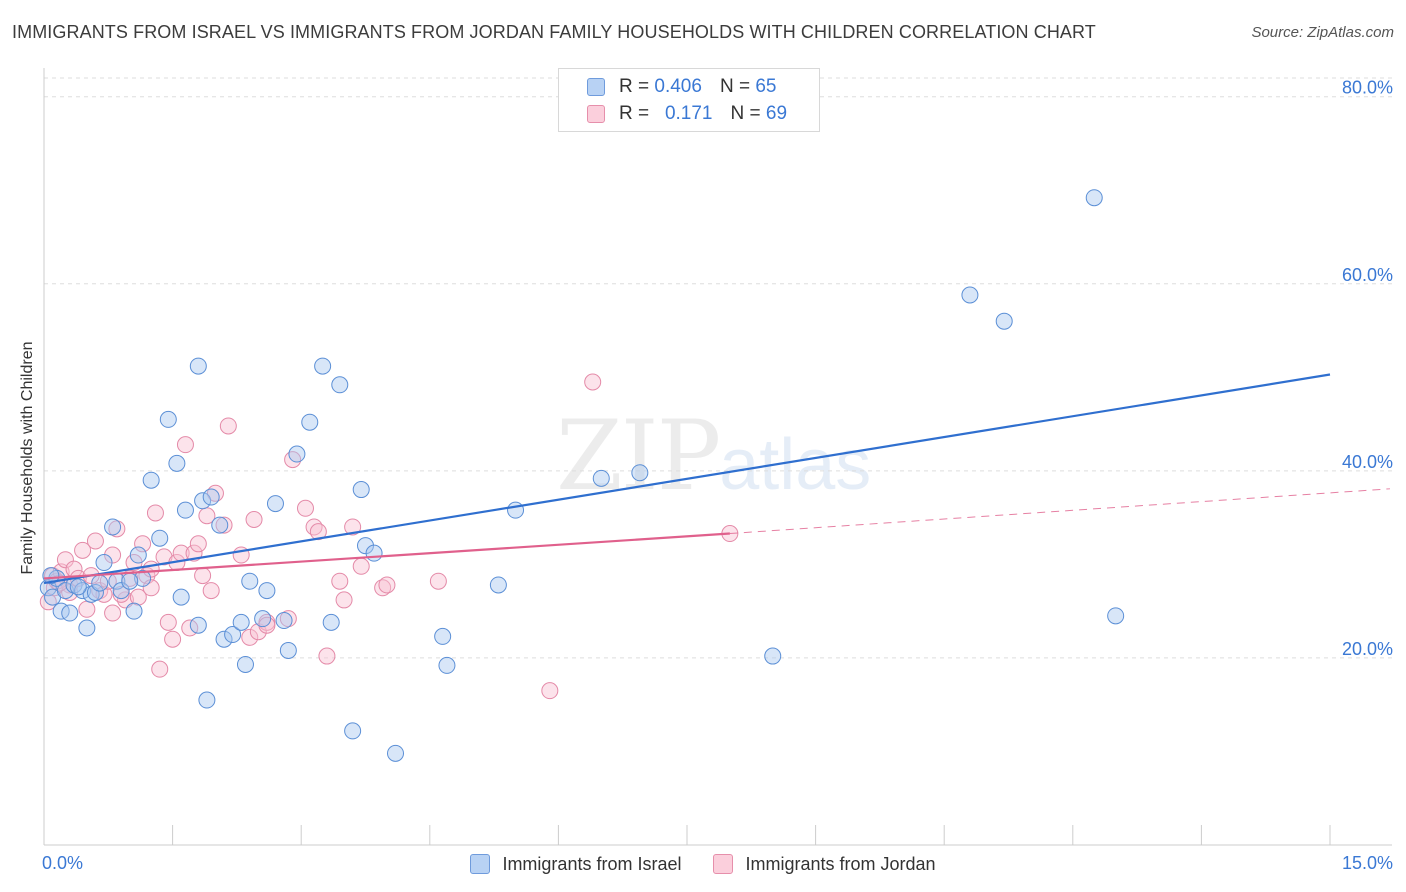 The width and height of the screenshot is (1406, 892). Describe the element at coordinates (723, 864) in the screenshot. I see `series-swatch-jordan` at that location.